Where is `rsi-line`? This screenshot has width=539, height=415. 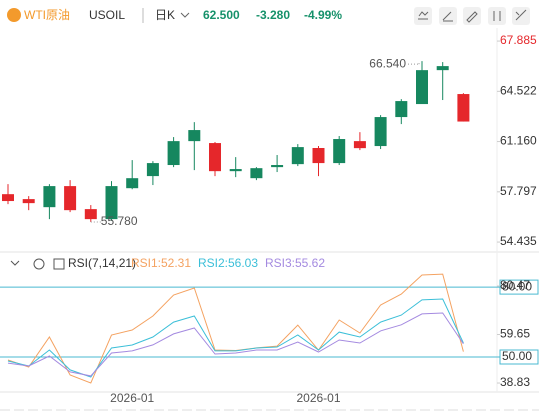 rsi-line is located at coordinates (235, 344).